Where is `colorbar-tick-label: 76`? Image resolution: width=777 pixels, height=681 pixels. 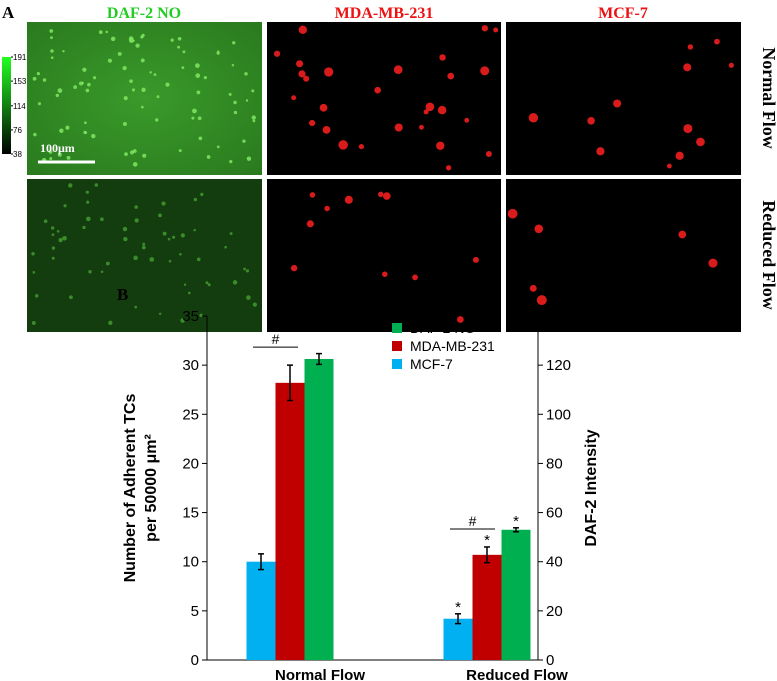 colorbar-tick-label: 76 is located at coordinates (17, 130).